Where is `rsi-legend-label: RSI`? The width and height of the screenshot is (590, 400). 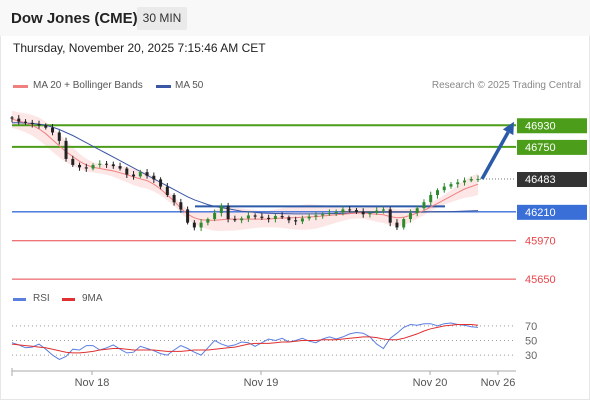
rsi-legend-label: RSI is located at coordinates (41, 298).